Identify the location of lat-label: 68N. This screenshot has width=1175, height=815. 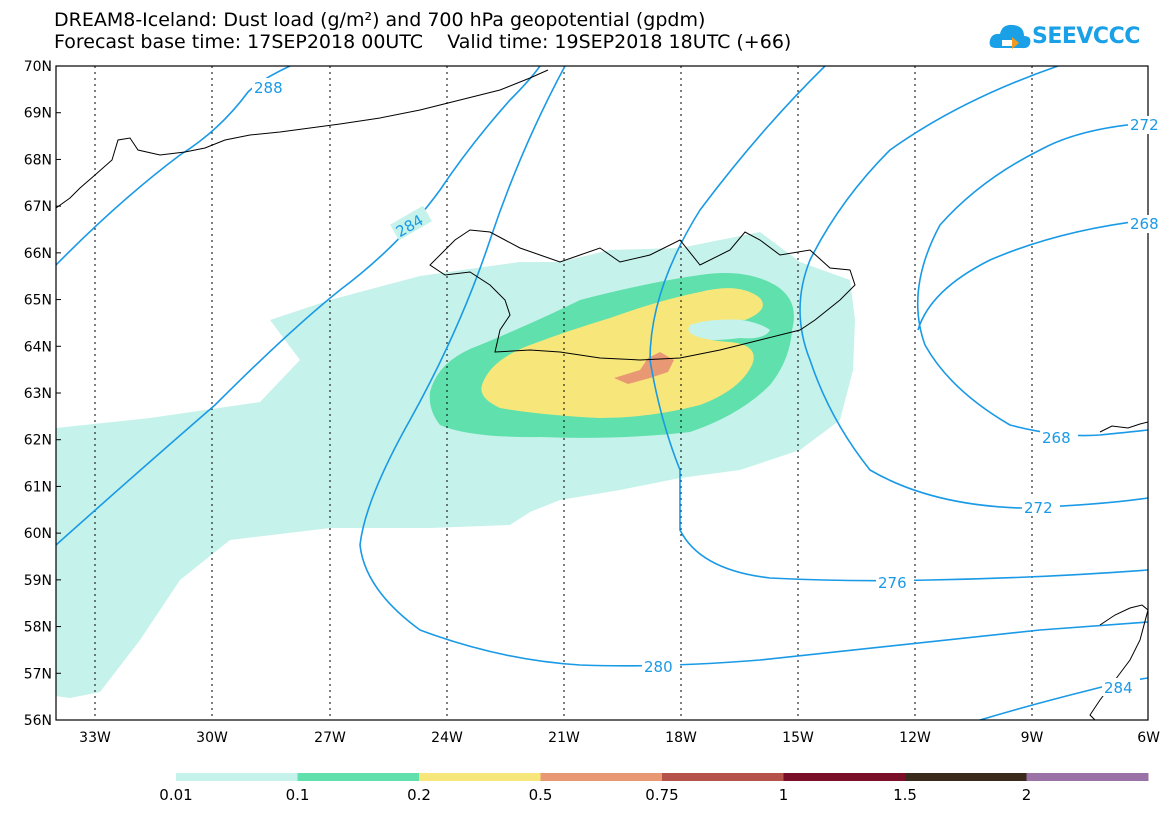
(38, 160).